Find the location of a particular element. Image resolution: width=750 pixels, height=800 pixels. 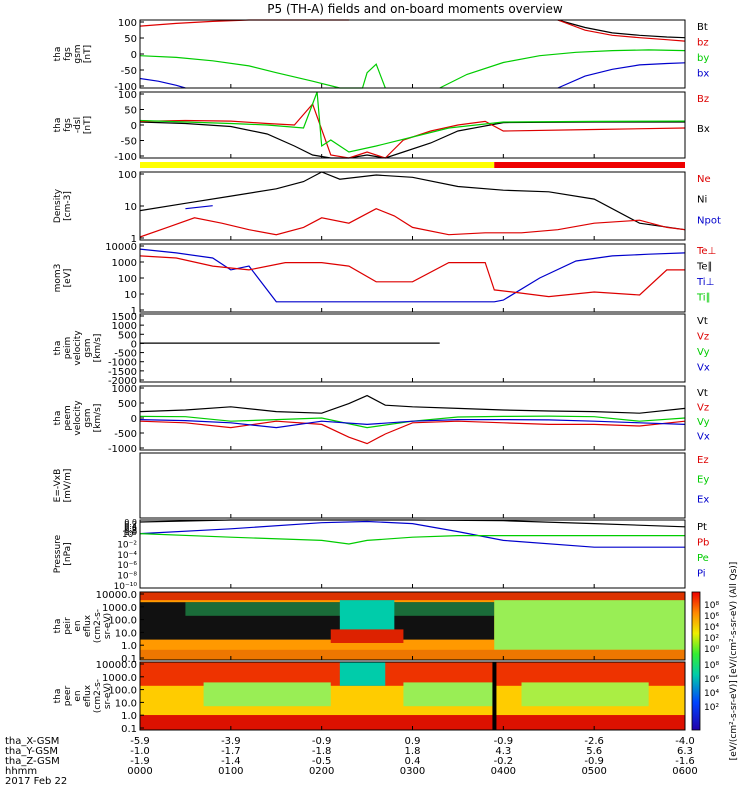

ytick-pressure: 0.4 is located at coordinates (130, 526).